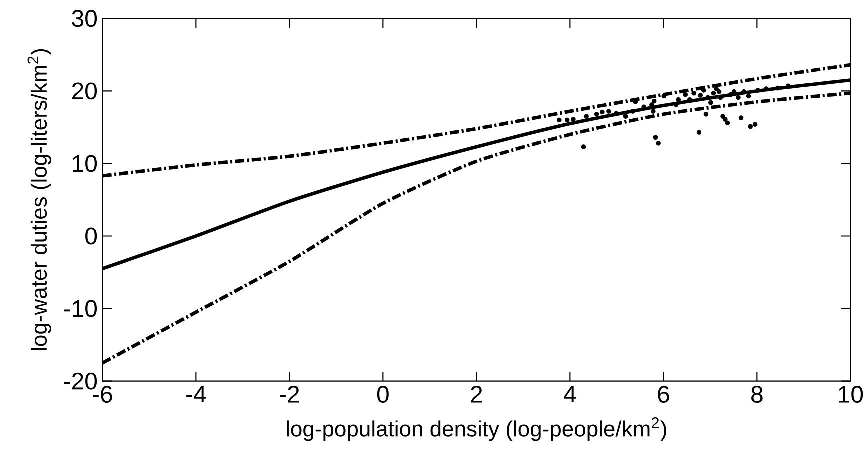 The image size is (866, 472). What do you see at coordinates (85, 91) in the screenshot?
I see `y-tick-label: 20` at bounding box center [85, 91].